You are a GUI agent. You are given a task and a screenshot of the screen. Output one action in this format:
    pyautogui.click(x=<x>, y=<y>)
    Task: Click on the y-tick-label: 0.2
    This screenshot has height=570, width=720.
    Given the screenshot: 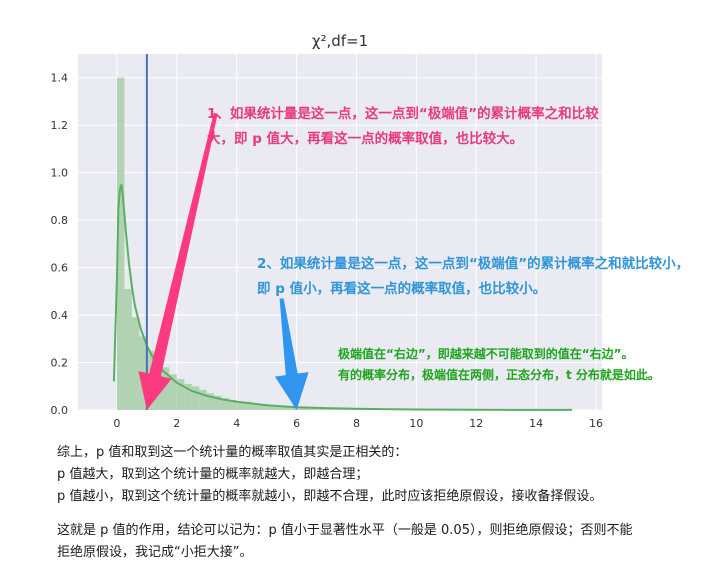 What is the action you would take?
    pyautogui.click(x=60, y=363)
    